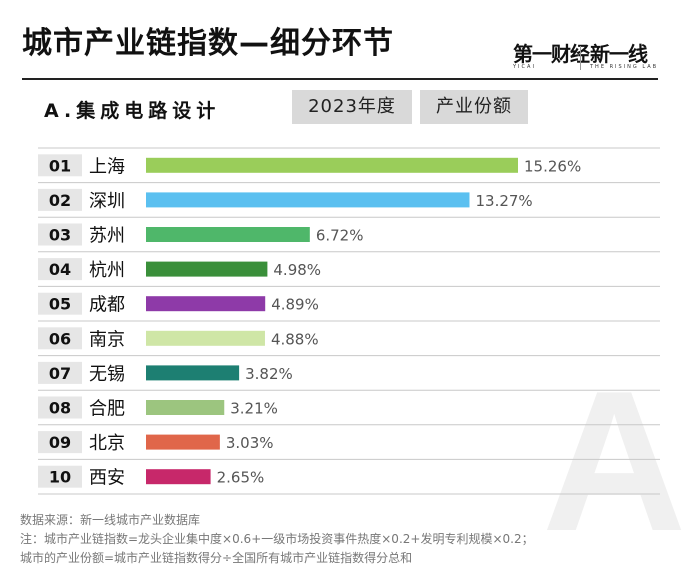 This screenshot has height=584, width=684. What do you see at coordinates (269, 374) in the screenshot?
I see `data-label: 3.82%` at bounding box center [269, 374].